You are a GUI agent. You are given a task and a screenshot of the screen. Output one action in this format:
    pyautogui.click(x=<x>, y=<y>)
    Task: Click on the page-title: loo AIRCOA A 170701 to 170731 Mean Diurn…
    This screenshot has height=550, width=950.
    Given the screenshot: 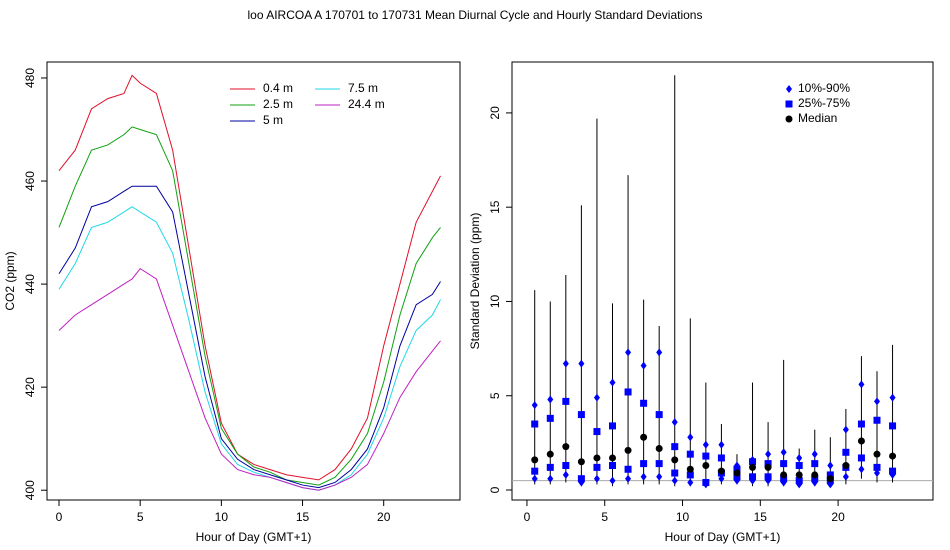 What is the action you would take?
    pyautogui.click(x=475, y=15)
    